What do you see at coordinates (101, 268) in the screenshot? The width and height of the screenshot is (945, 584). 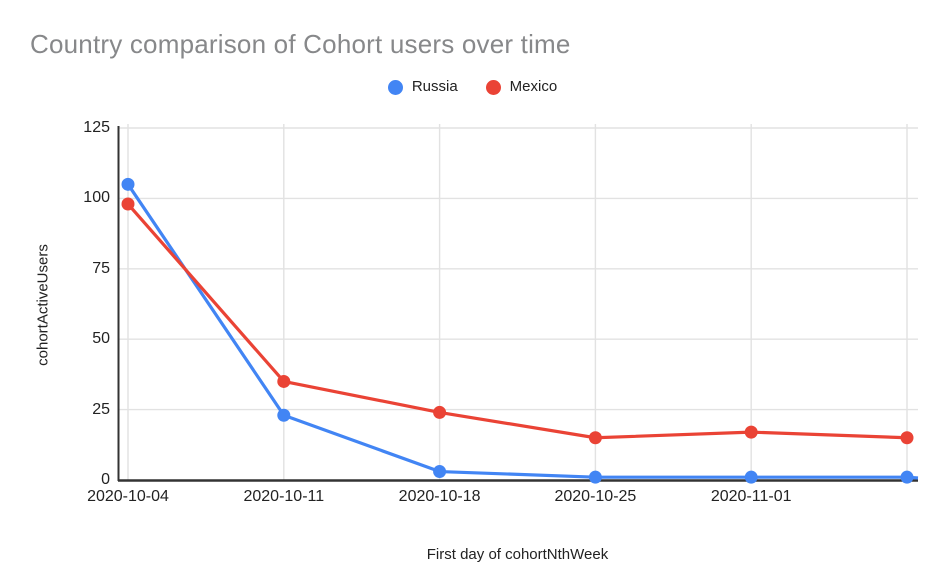 I see `y-tick-label-75: 75` at bounding box center [101, 268].